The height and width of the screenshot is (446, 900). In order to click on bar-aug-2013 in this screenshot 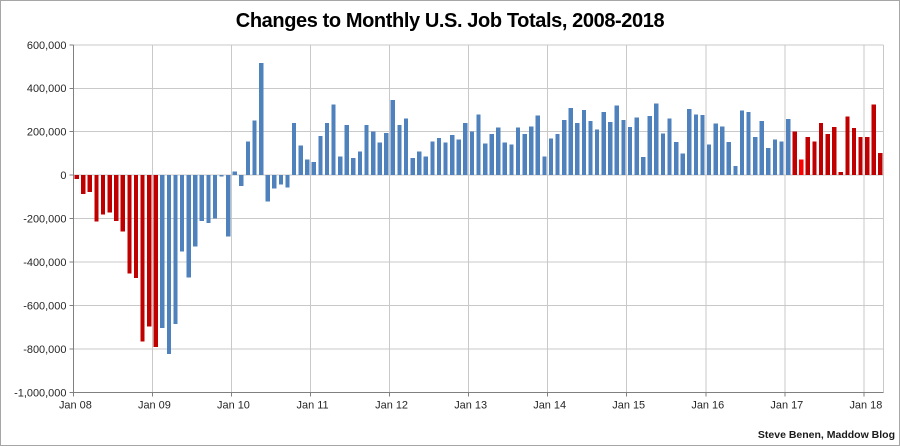, I will do `click(518, 151)`.